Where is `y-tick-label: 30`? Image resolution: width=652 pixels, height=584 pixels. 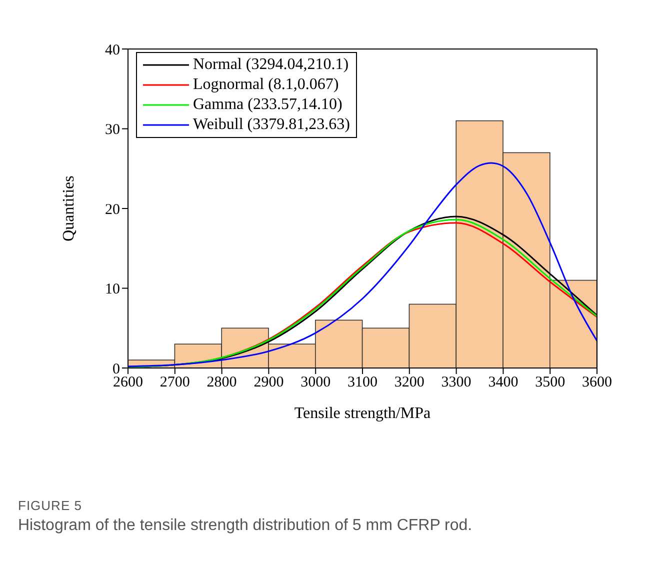
y-tick-label: 30 is located at coordinates (112, 130).